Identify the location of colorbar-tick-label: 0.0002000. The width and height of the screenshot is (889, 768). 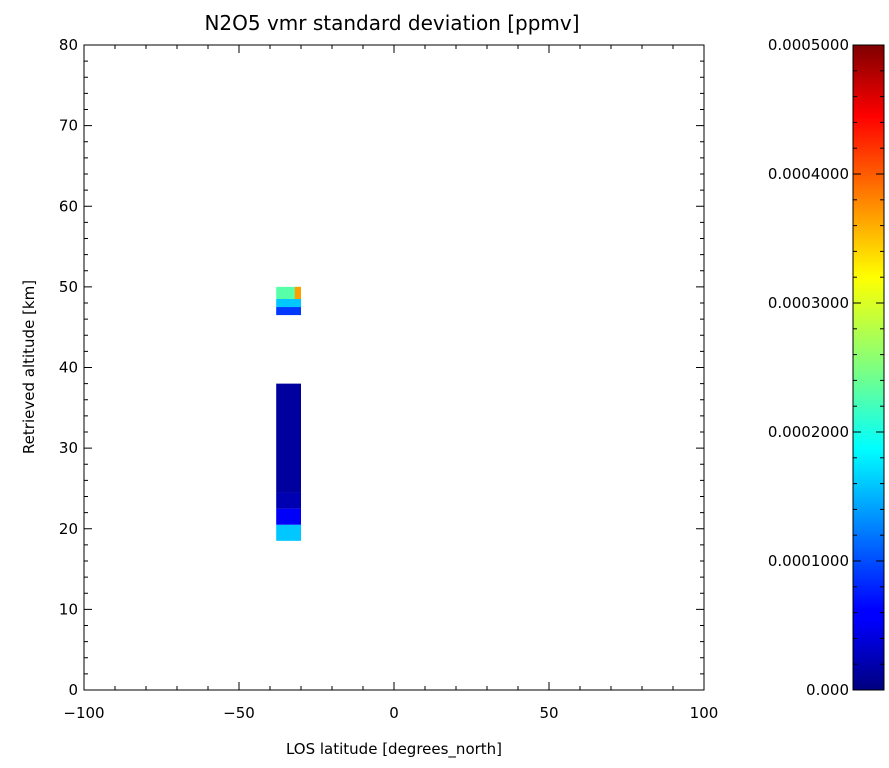
(808, 432).